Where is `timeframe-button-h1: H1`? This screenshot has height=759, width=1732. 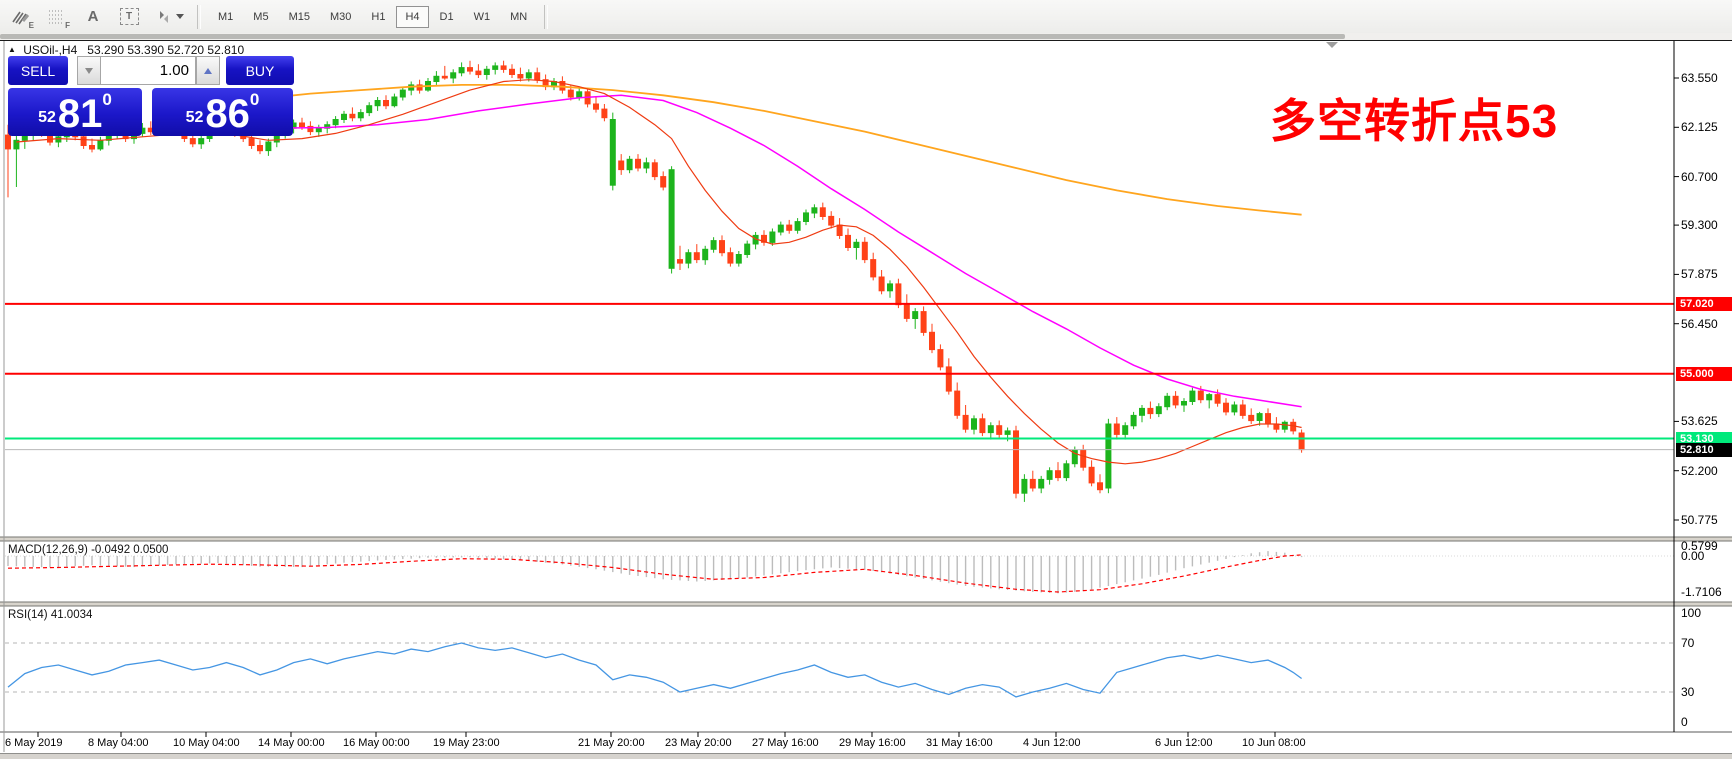
timeframe-button-h1: H1 is located at coordinates (378, 16).